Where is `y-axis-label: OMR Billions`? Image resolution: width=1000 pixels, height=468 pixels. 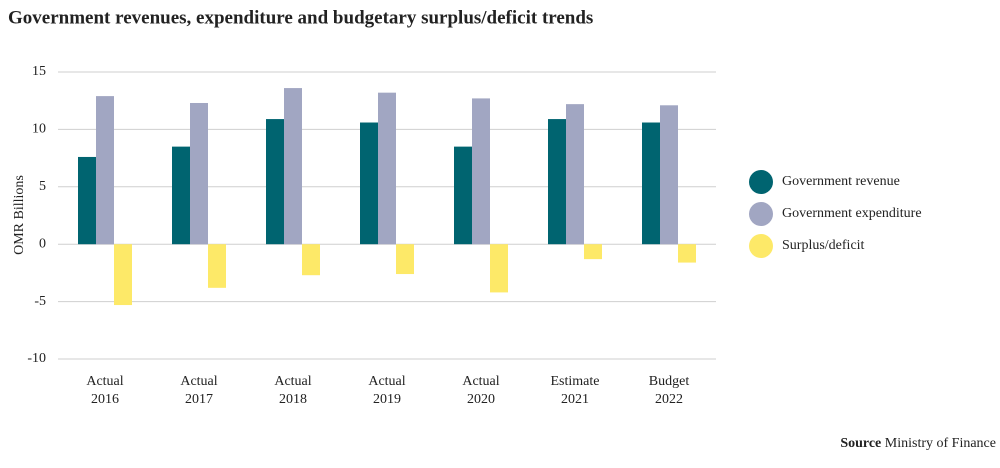
y-axis-label: OMR Billions is located at coordinates (19, 215).